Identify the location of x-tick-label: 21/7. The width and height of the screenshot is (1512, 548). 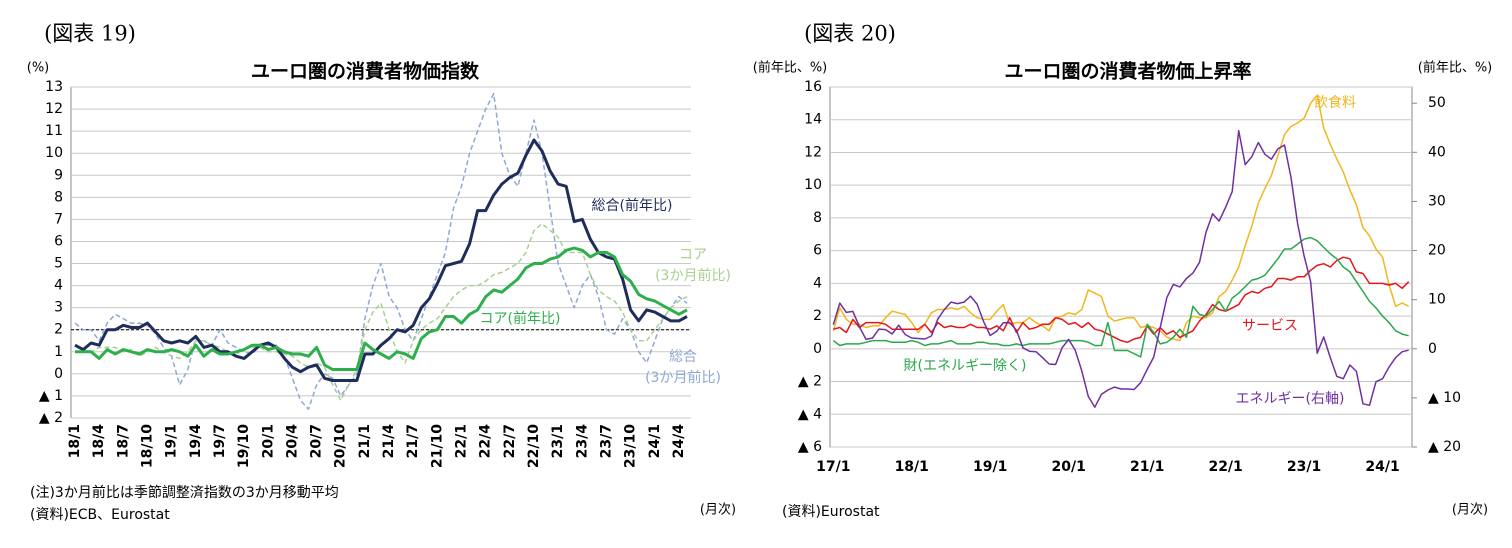
(413, 441).